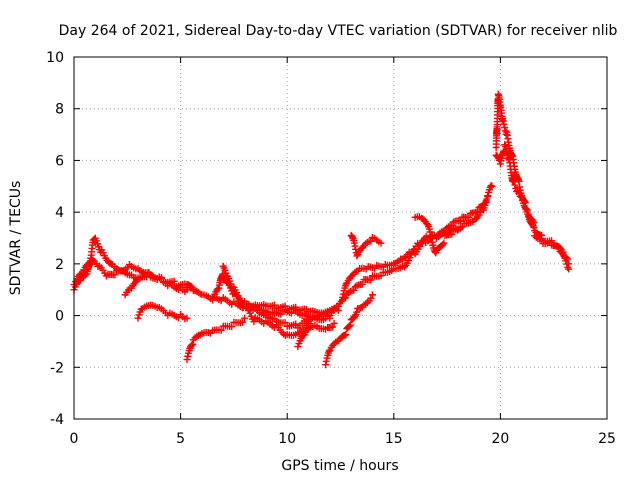 This screenshot has width=640, height=480. I want to click on series-track-c, so click(156, 284).